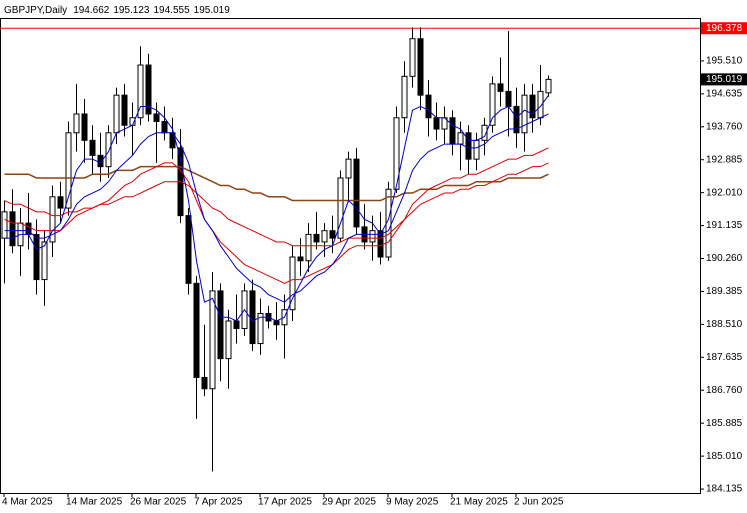 The height and width of the screenshot is (513, 747). I want to click on y-tick-label: 194.635, so click(724, 93).